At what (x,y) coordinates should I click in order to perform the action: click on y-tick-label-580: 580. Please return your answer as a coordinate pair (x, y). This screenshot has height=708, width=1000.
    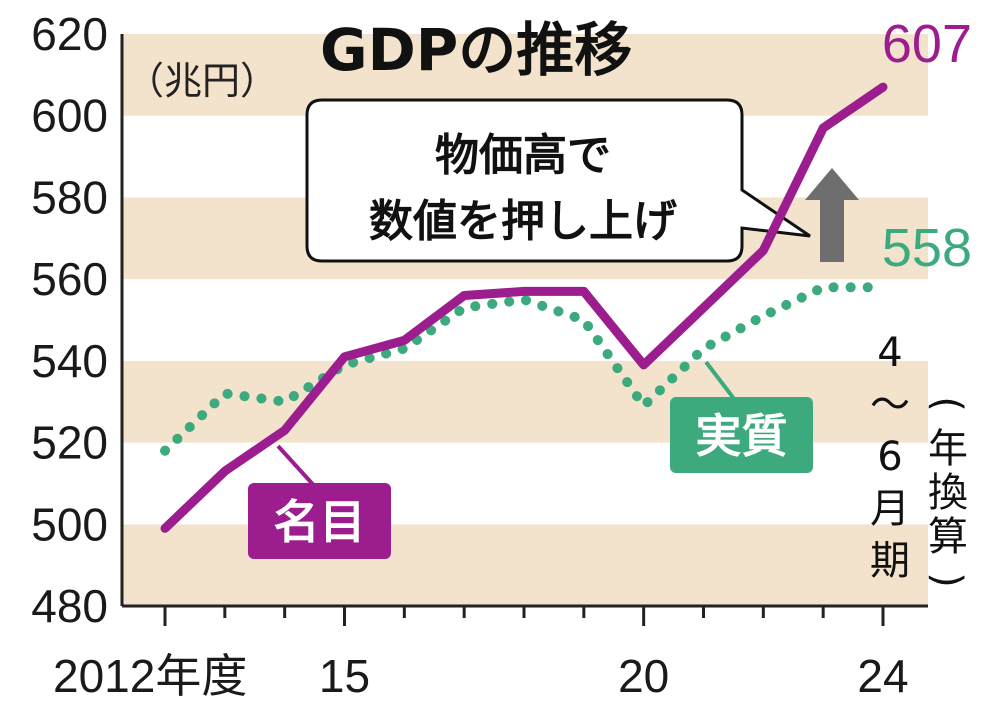
    Looking at the image, I should click on (69, 197).